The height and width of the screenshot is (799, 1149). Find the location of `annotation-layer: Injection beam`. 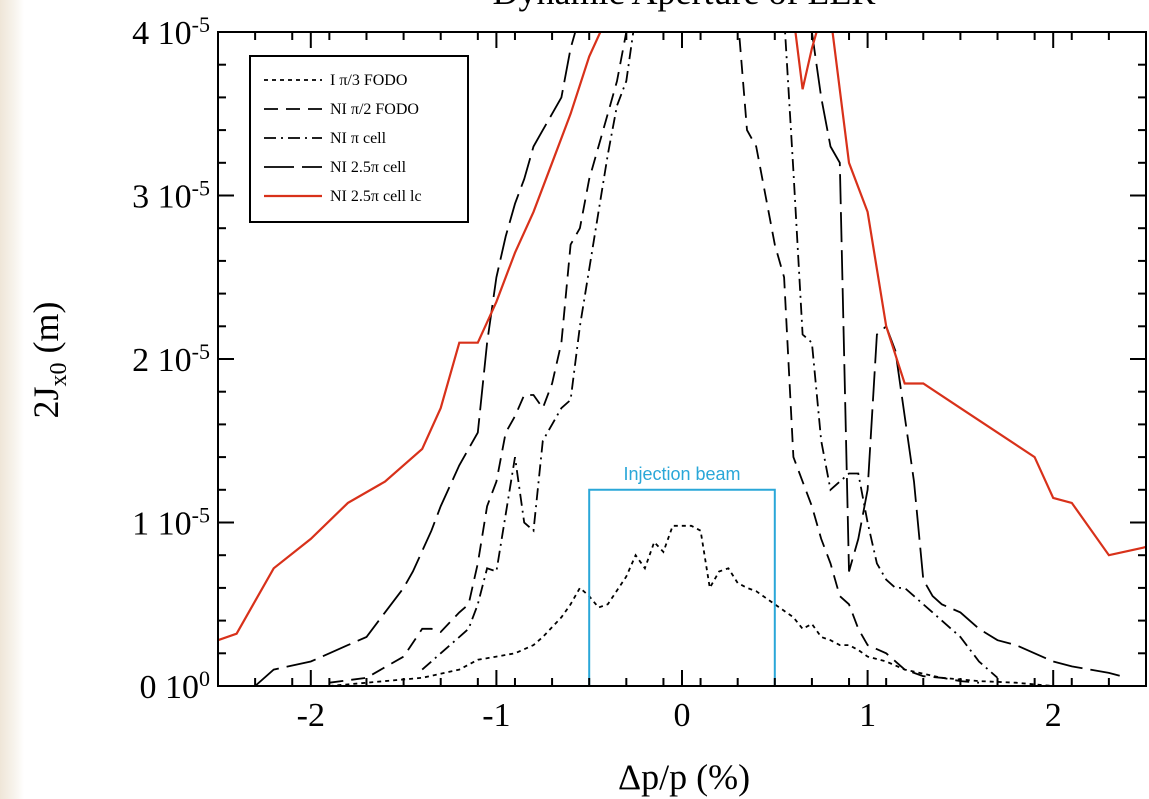

annotation-layer: Injection beam is located at coordinates (682, 575).